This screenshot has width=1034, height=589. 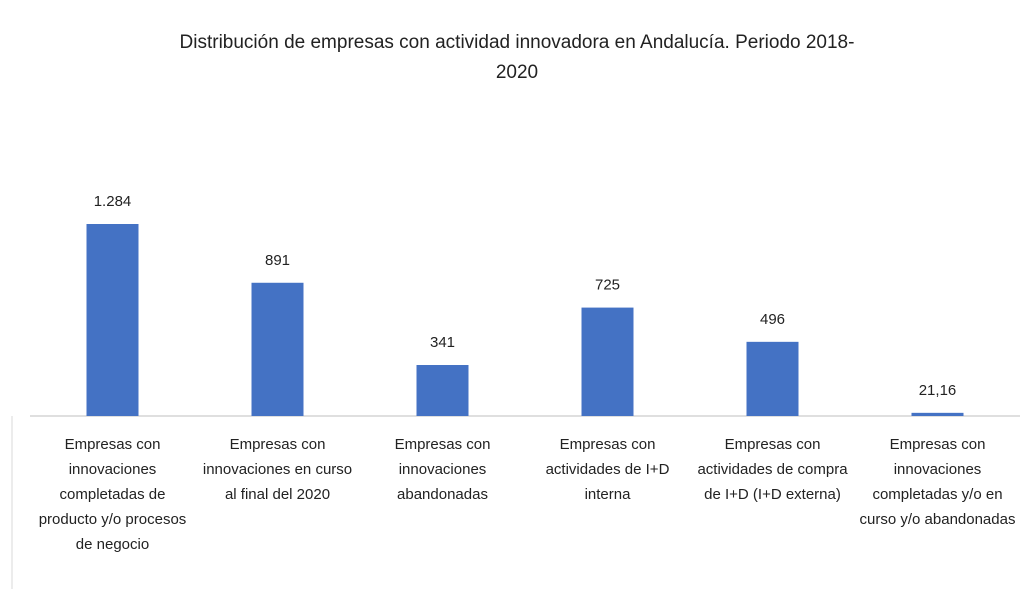 I want to click on x-tick-label: Empresas con innovaciones abandonadas, so click(x=442, y=469).